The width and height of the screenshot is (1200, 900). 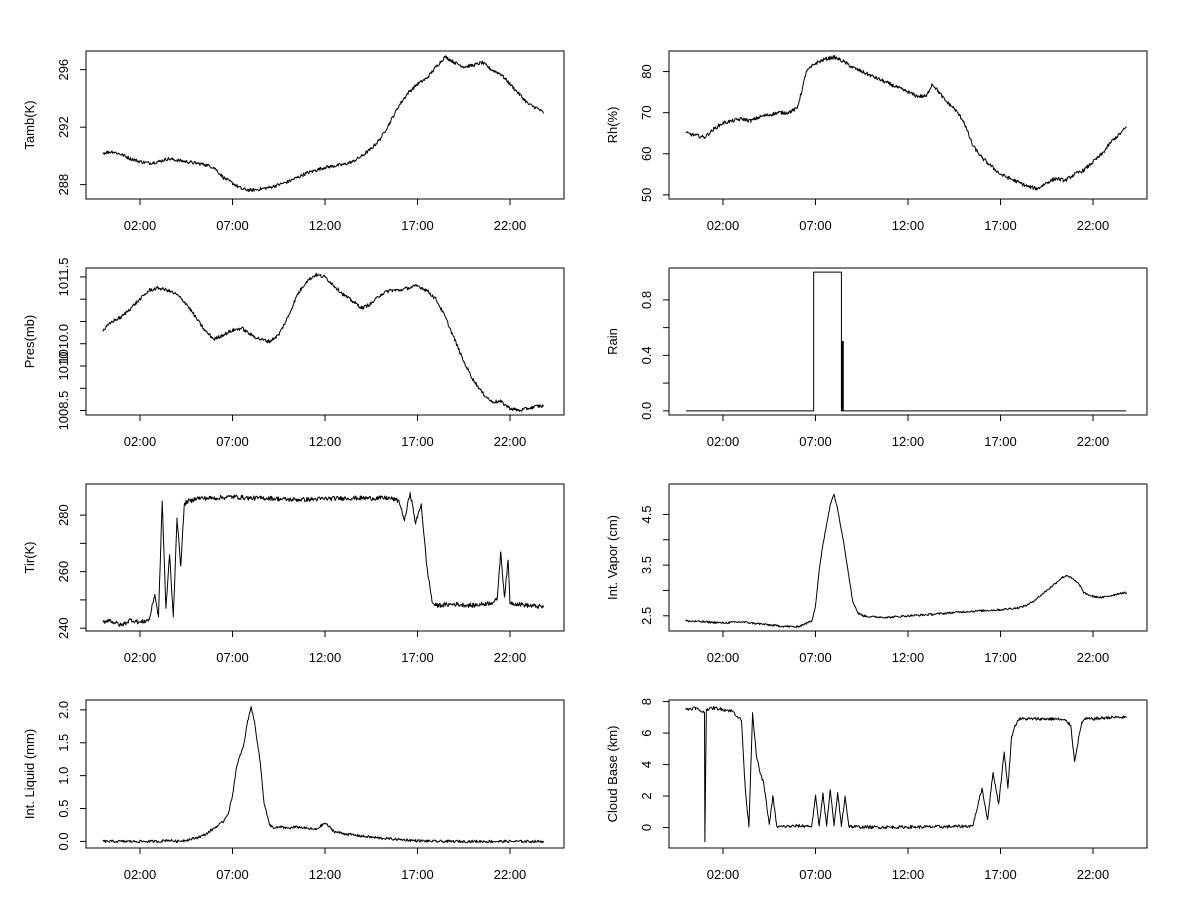 I want to click on y-tick-label: 240, so click(x=63, y=628).